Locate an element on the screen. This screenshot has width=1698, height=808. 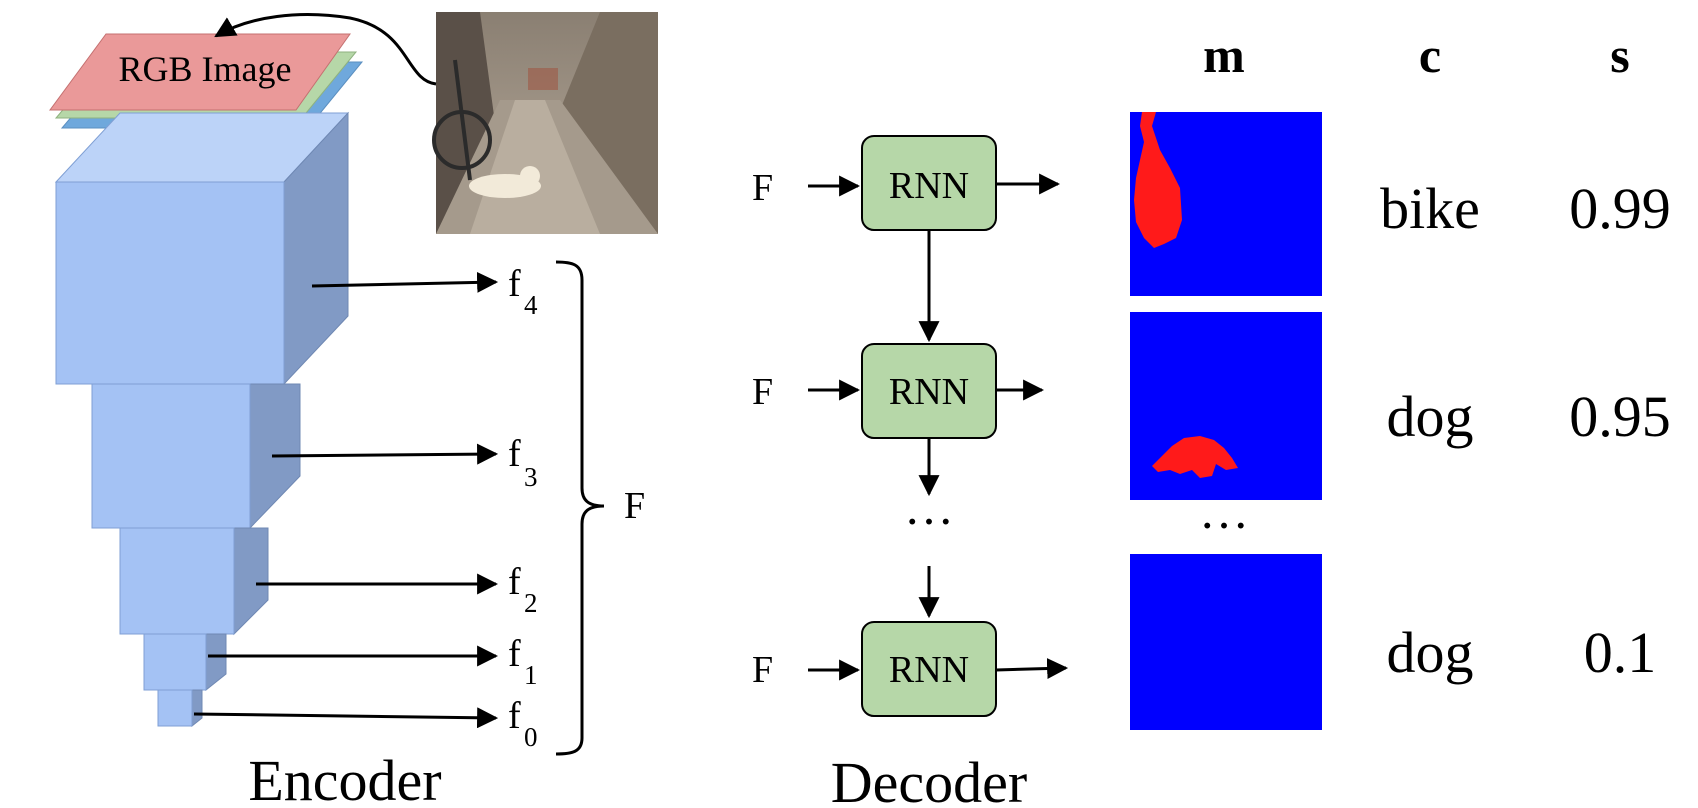
decoder-input-label-1: F is located at coordinates (762, 188).